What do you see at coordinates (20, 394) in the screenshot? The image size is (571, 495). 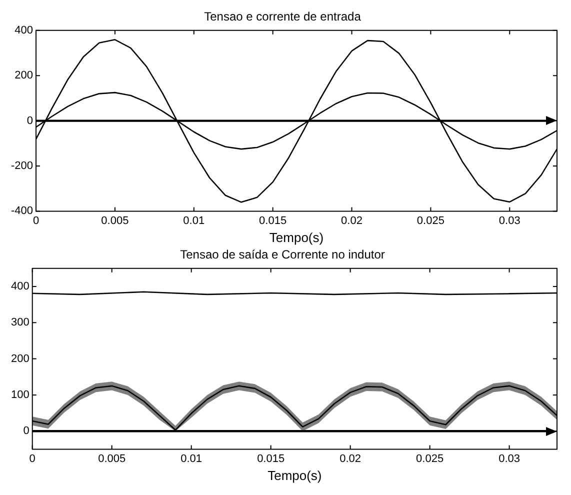 I see `y-tick-label: 100` at bounding box center [20, 394].